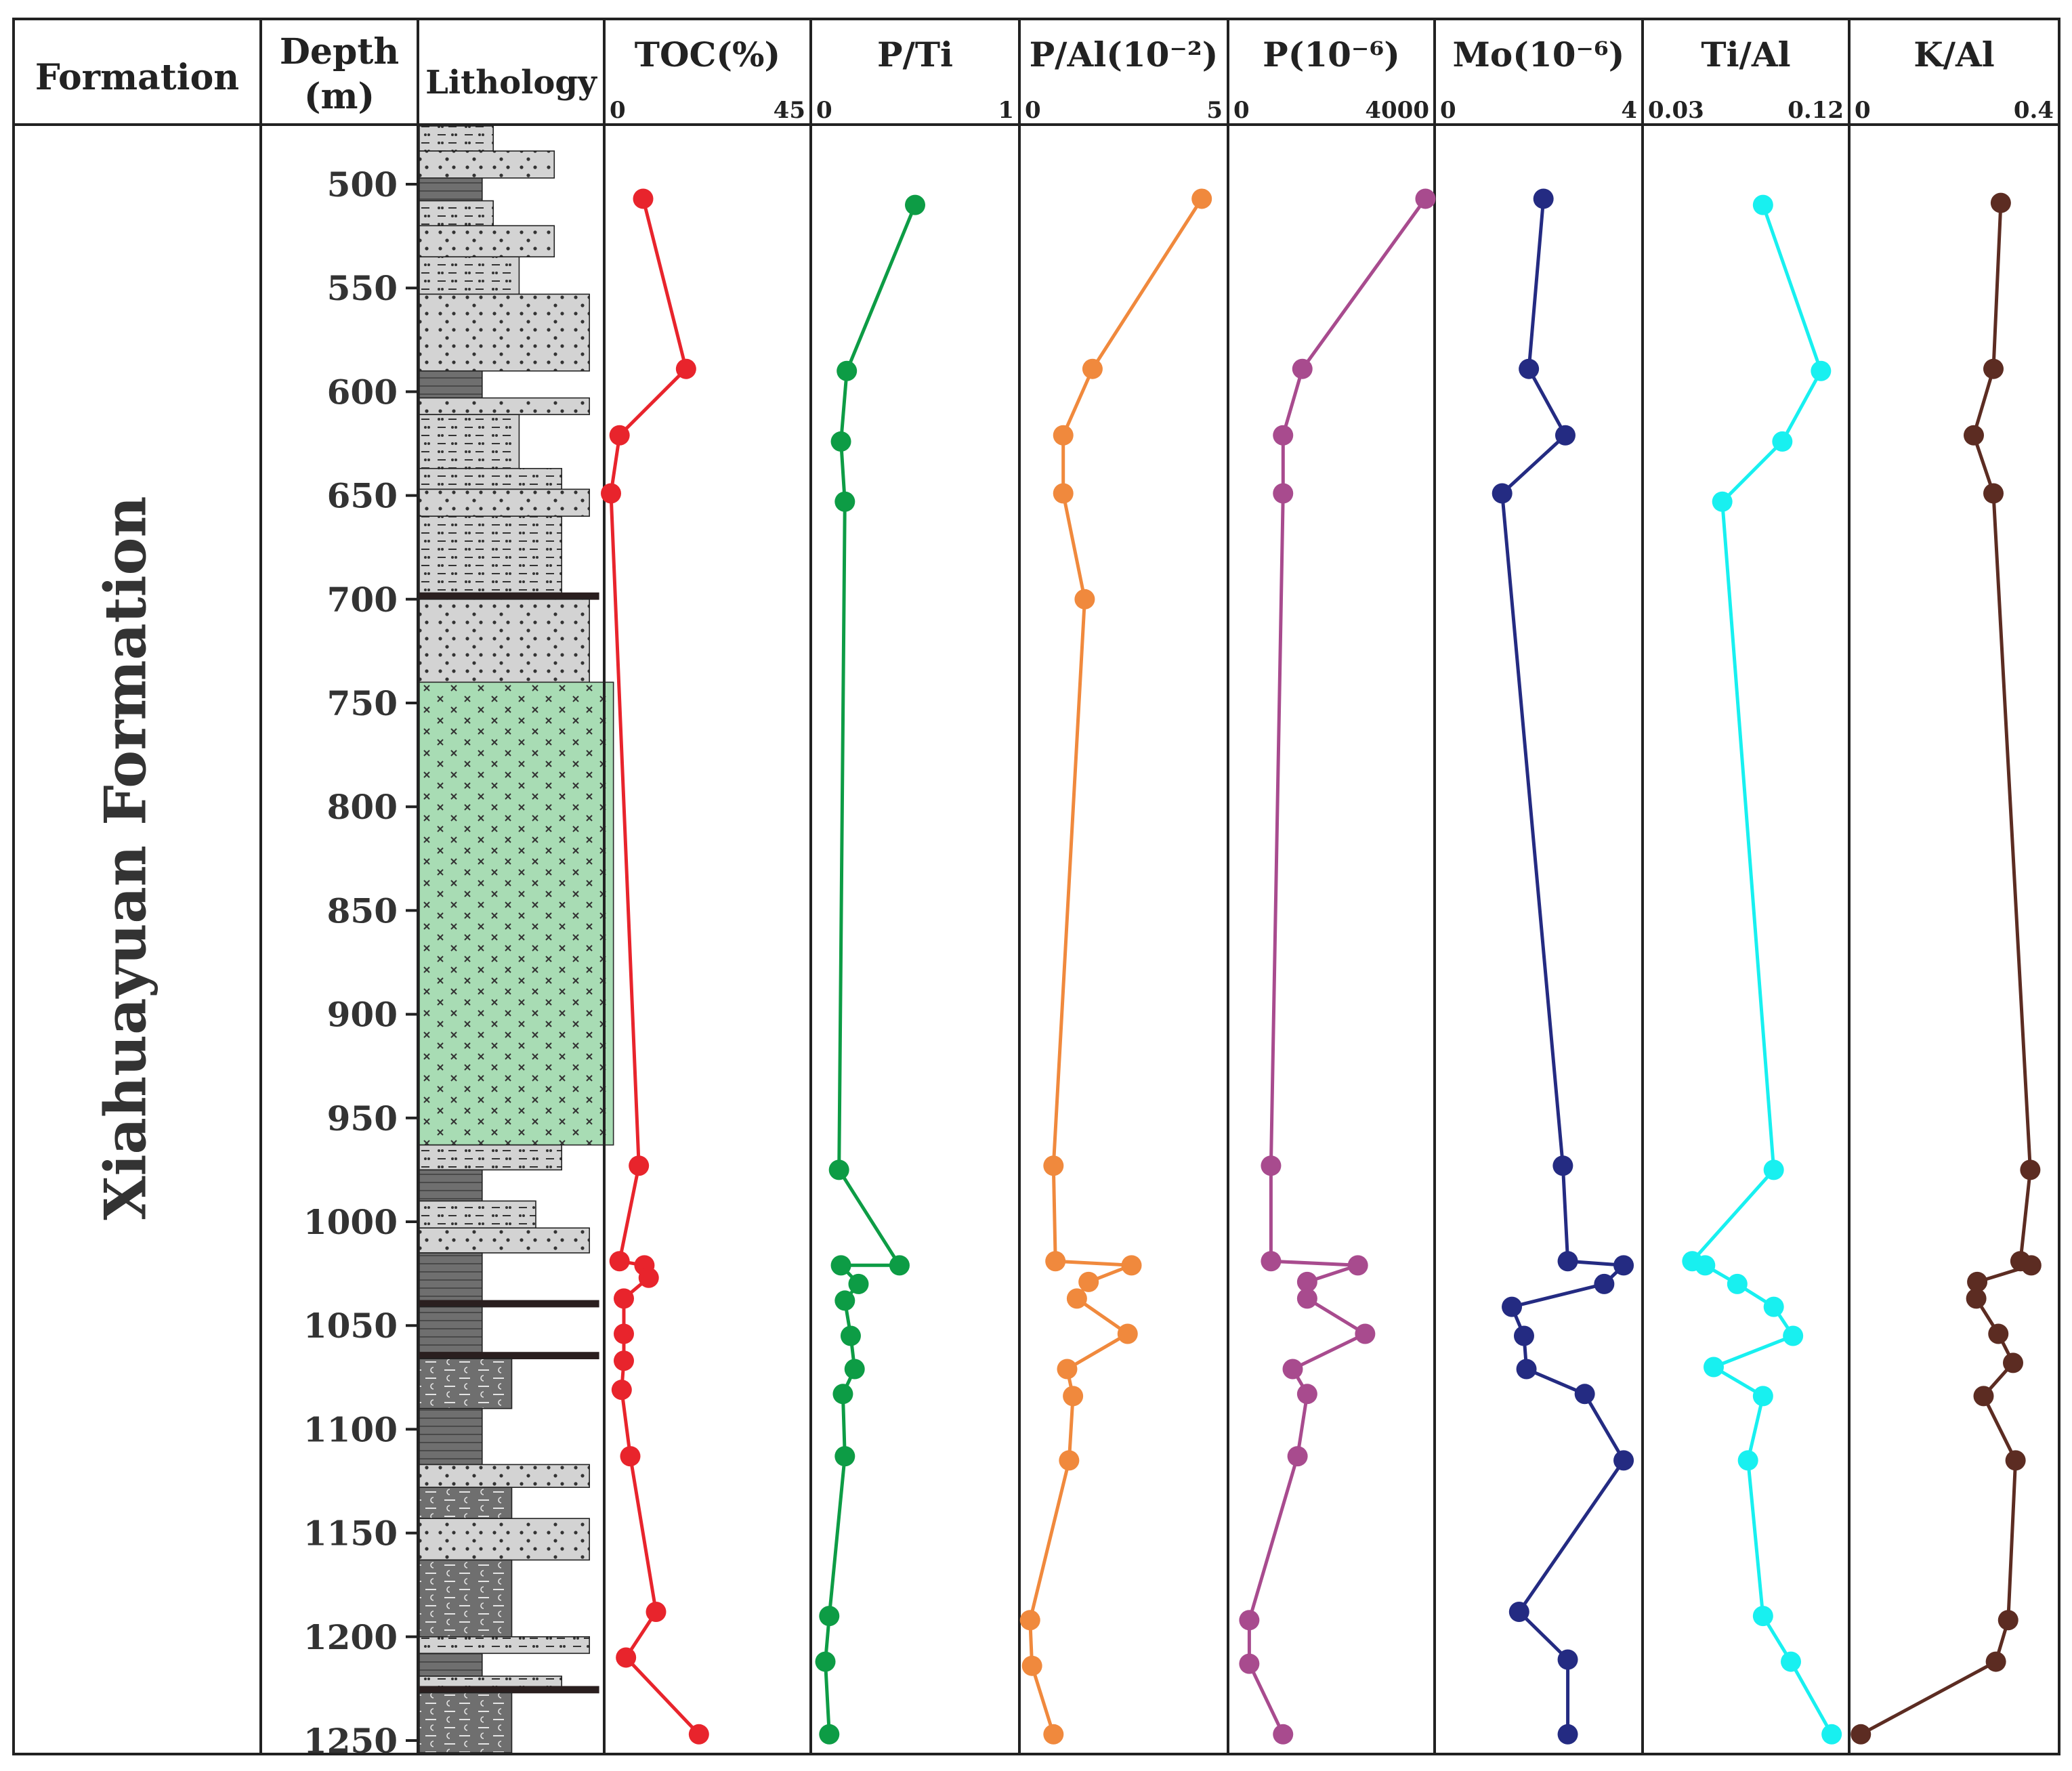 The width and height of the screenshot is (2072, 1771). What do you see at coordinates (1816, 111) in the screenshot?
I see `x-tick-label-max: 0.12` at bounding box center [1816, 111].